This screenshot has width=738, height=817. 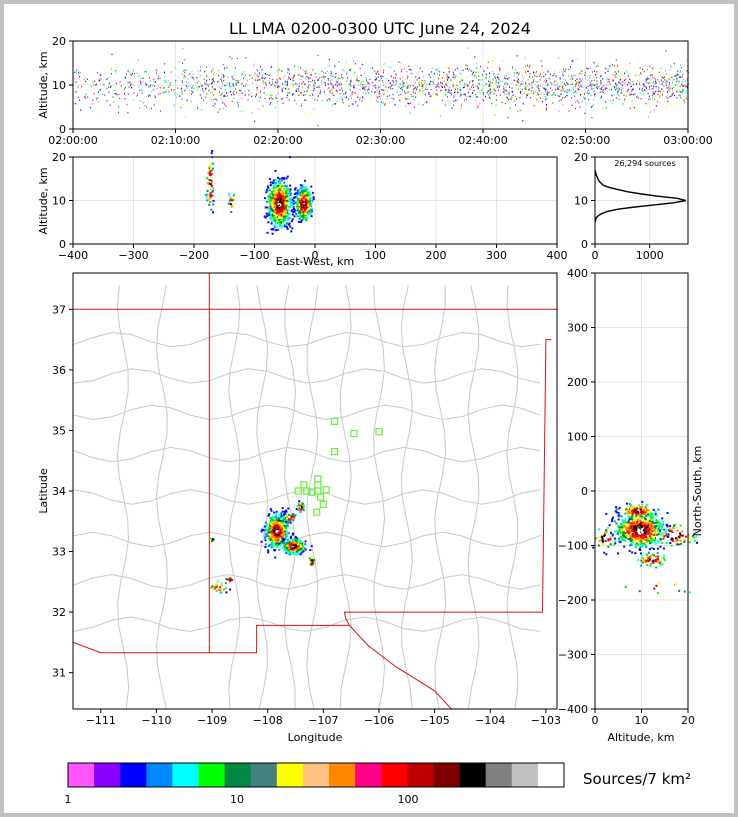 I want to click on ew-height-ylabel: Altitude, km, so click(x=43, y=200).